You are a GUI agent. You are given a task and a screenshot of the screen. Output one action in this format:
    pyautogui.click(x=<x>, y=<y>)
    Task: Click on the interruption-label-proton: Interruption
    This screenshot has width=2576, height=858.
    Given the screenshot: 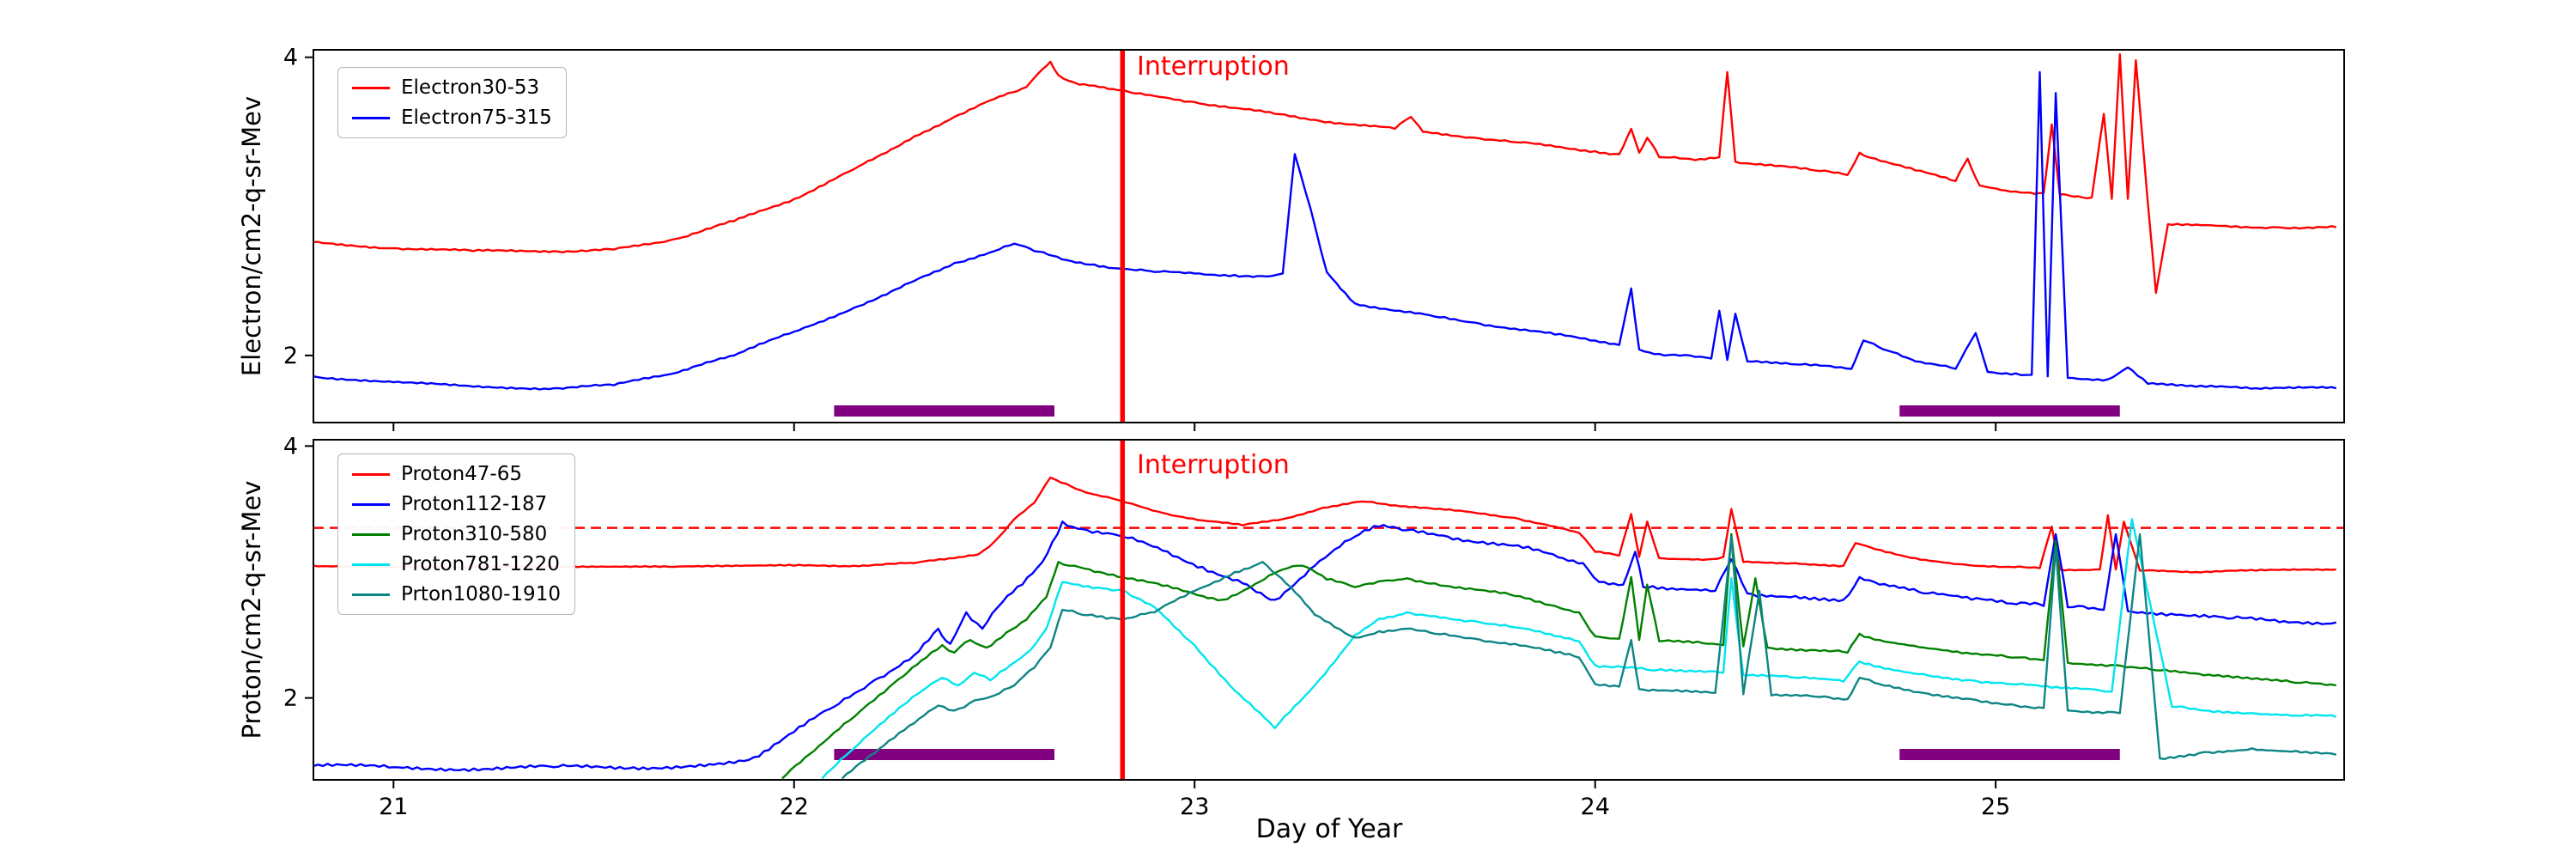 What is the action you would take?
    pyautogui.click(x=1213, y=465)
    